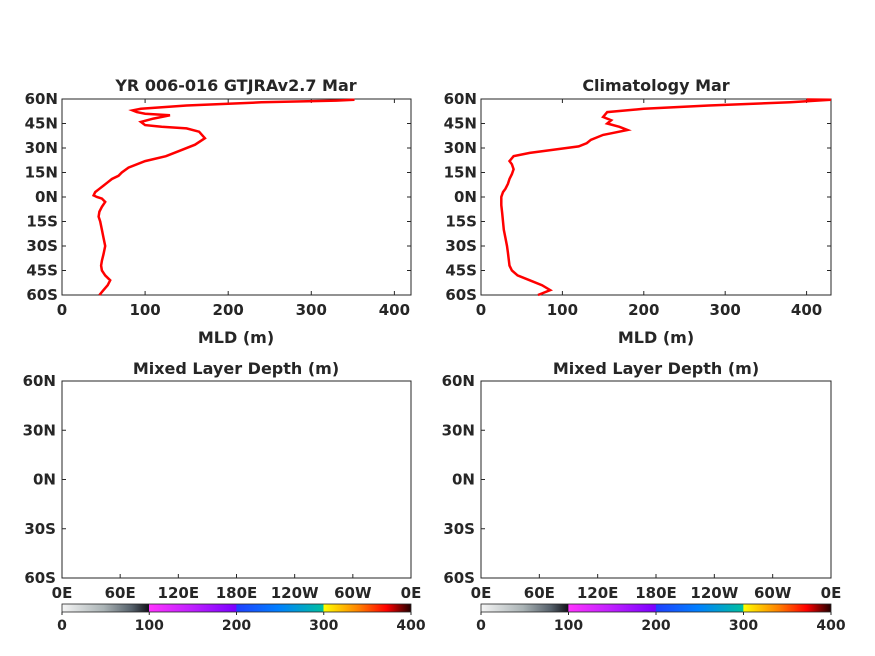  I want to click on colorbar-climatology: 0 100 200 300 400, so click(661, 618).